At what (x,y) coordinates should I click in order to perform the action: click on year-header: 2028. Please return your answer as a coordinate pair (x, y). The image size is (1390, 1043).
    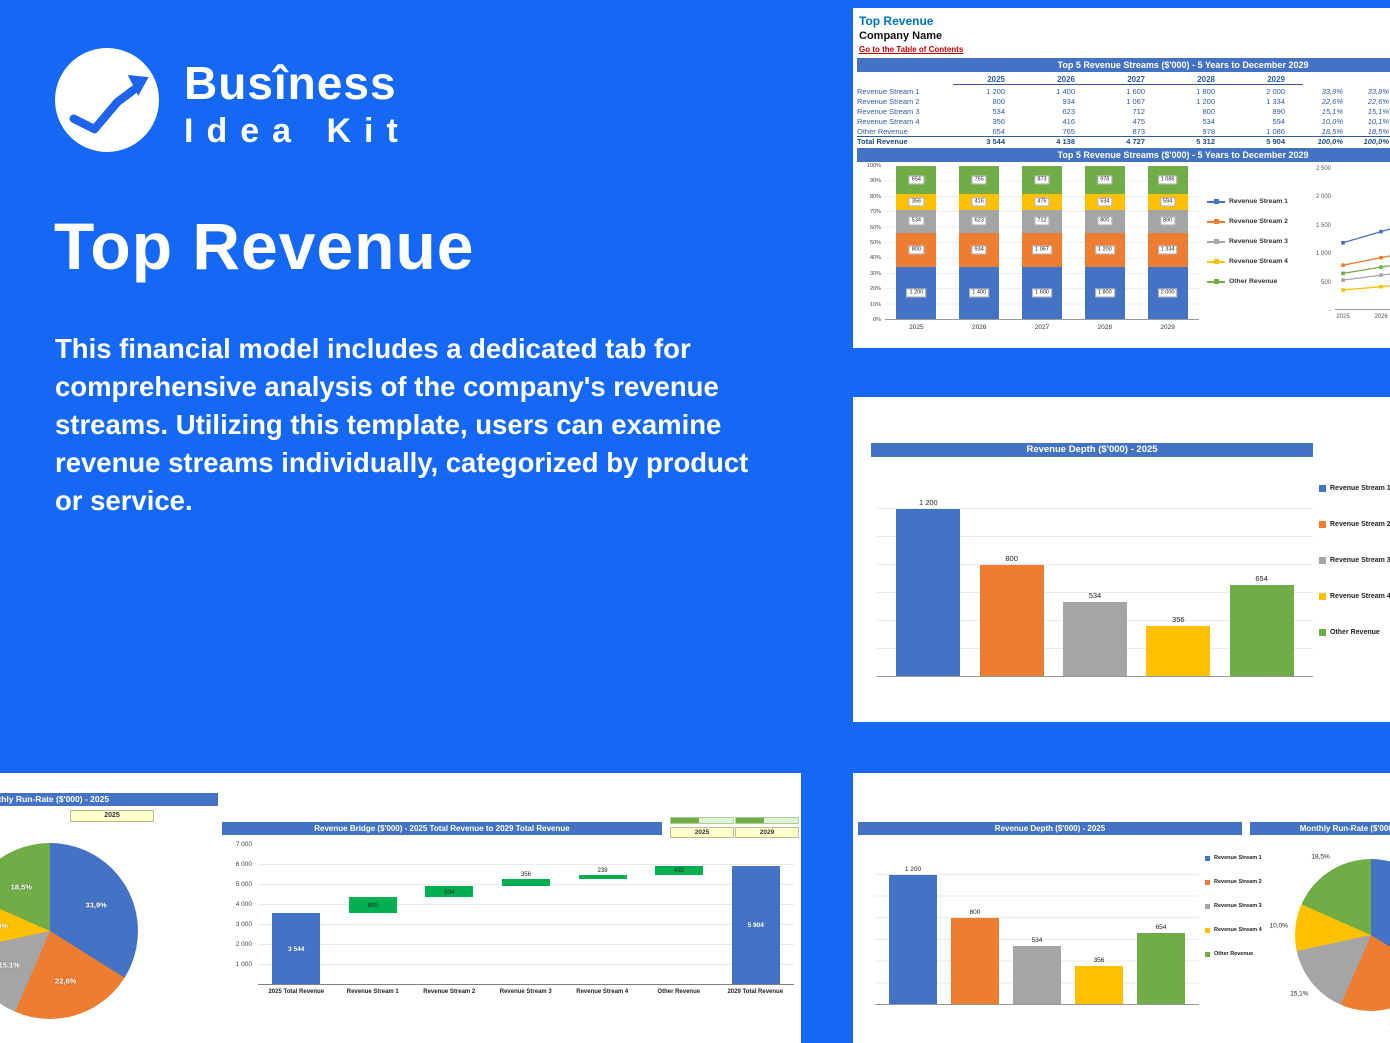
    Looking at the image, I should click on (1198, 80).